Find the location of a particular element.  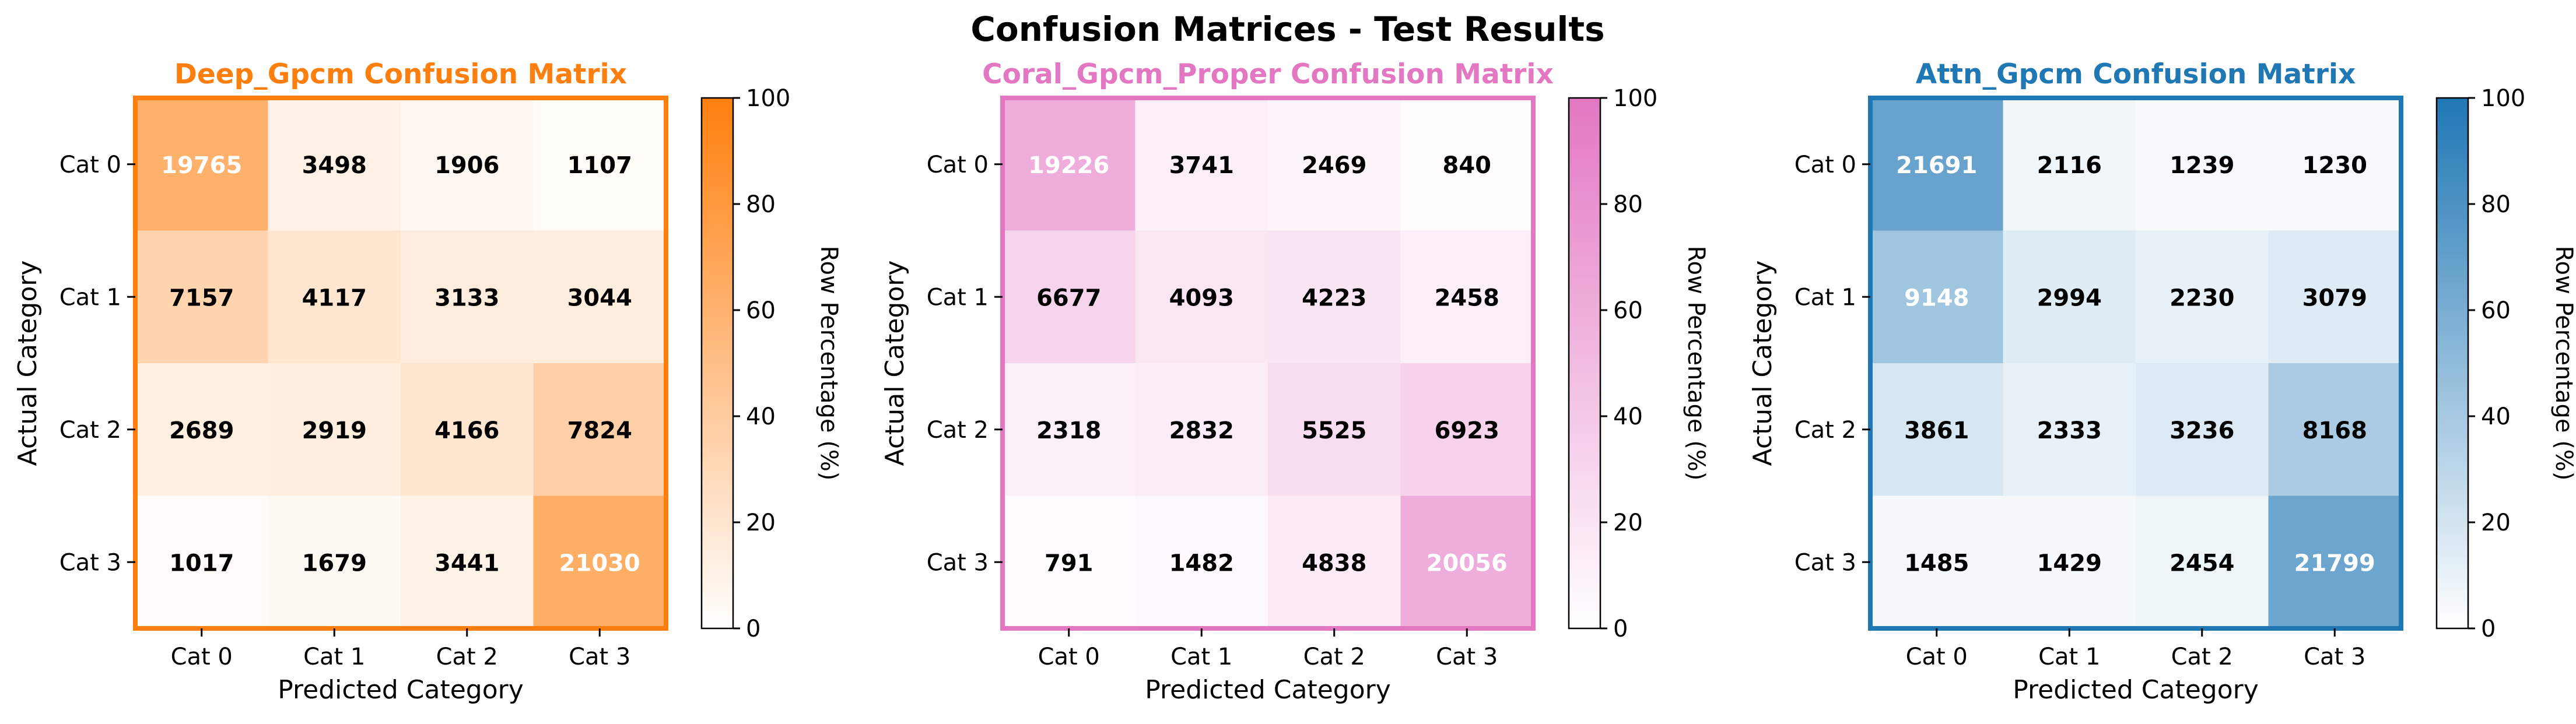

cell-value-label: 1679 is located at coordinates (334, 563).